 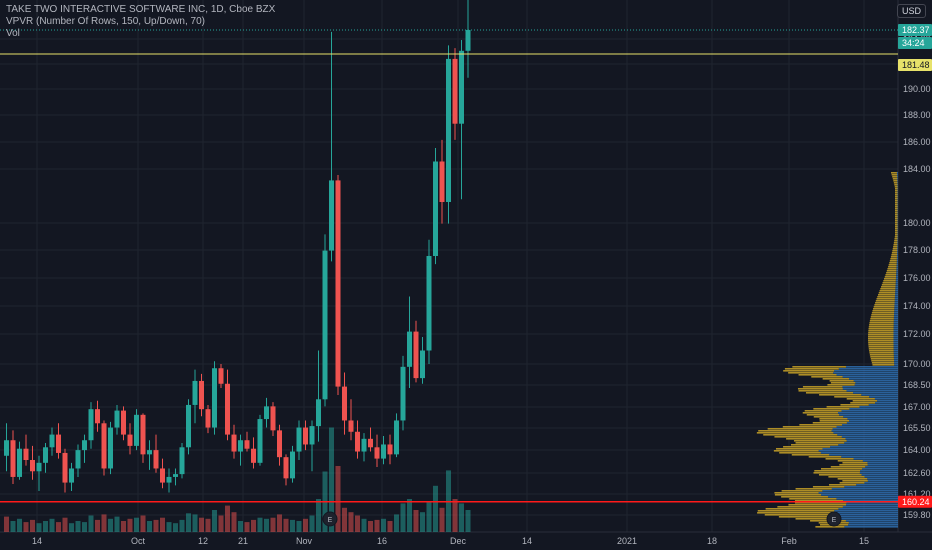 I want to click on y-tick-label: 184.00, so click(x=917, y=169).